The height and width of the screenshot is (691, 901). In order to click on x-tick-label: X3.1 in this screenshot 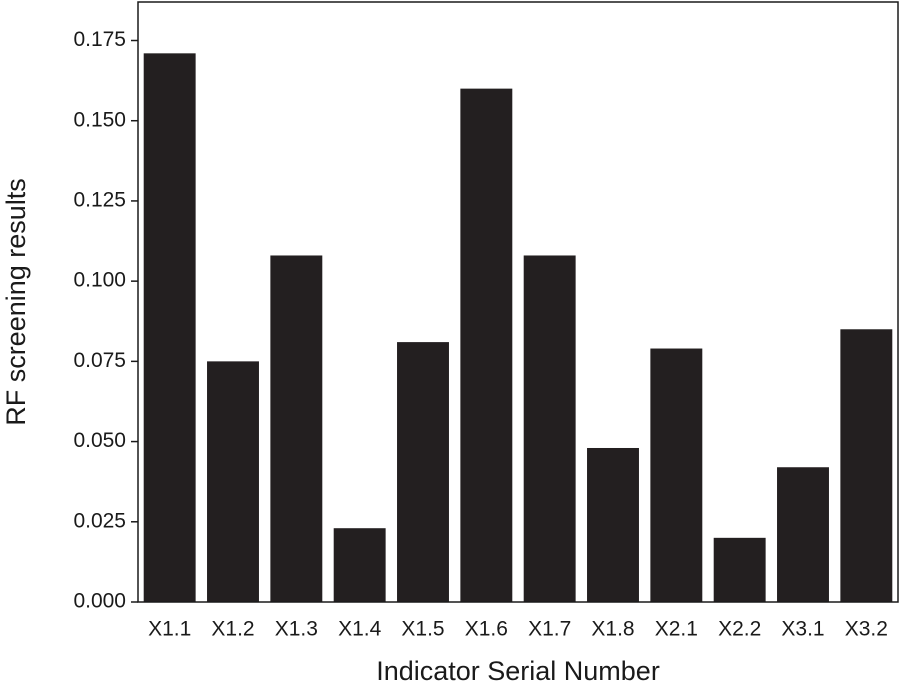, I will do `click(802, 629)`.